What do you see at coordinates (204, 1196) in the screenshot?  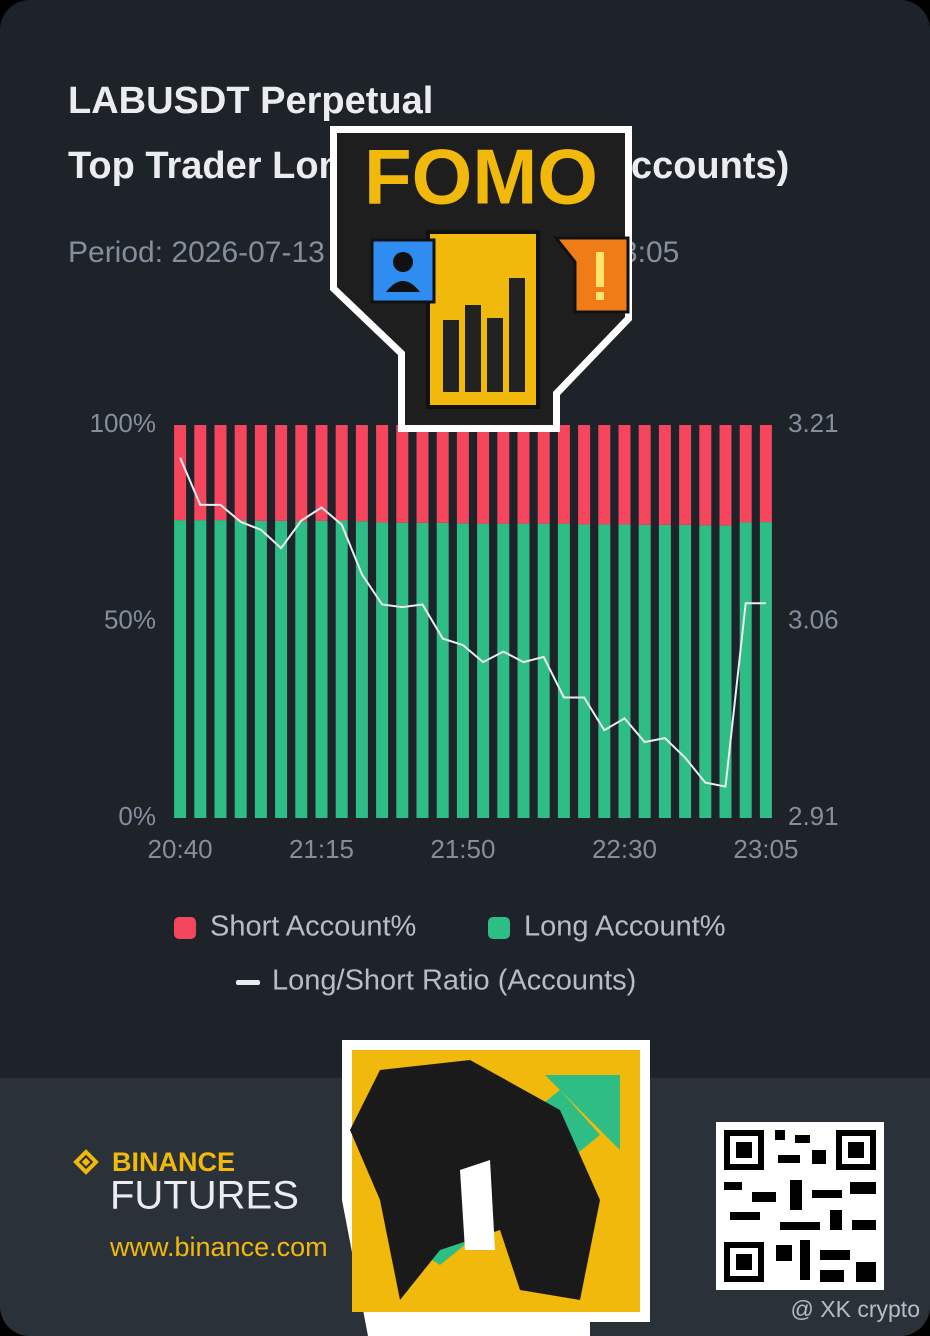 I see `product: FUTURES` at bounding box center [204, 1196].